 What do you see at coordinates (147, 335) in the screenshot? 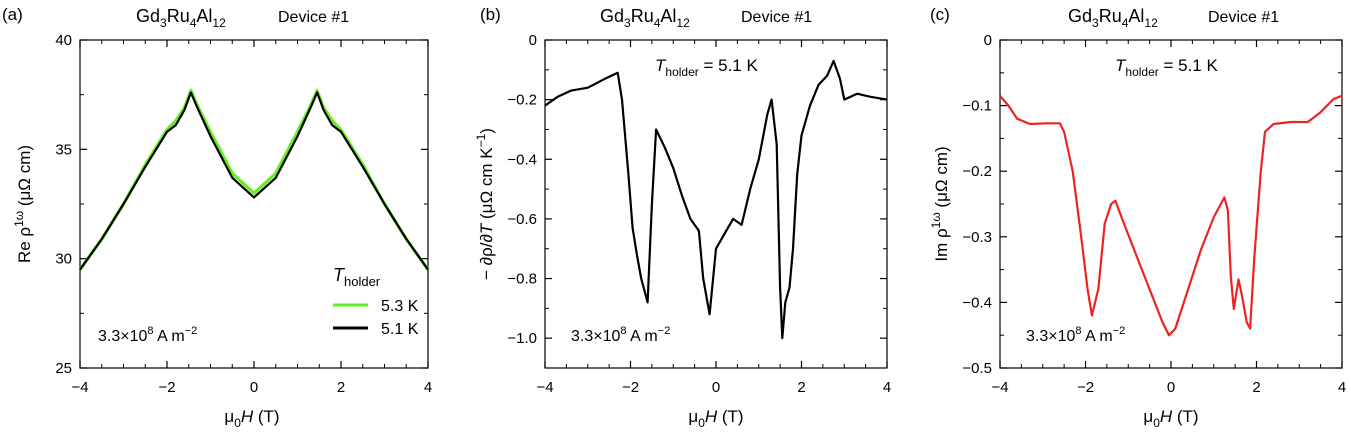
I see `panel-a-current-annotation: 3.3×108 A m−2` at bounding box center [147, 335].